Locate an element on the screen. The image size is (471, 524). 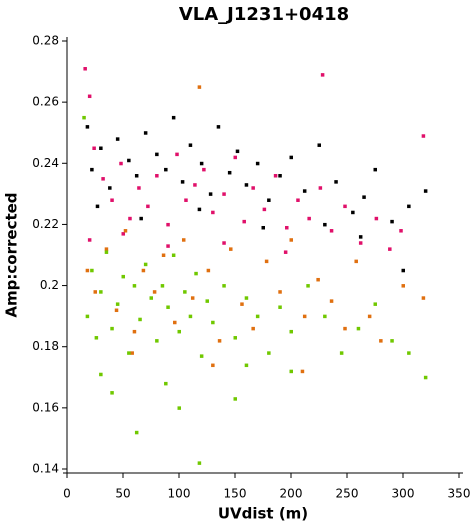
y-tick-label: 0.24 is located at coordinates (45, 163).